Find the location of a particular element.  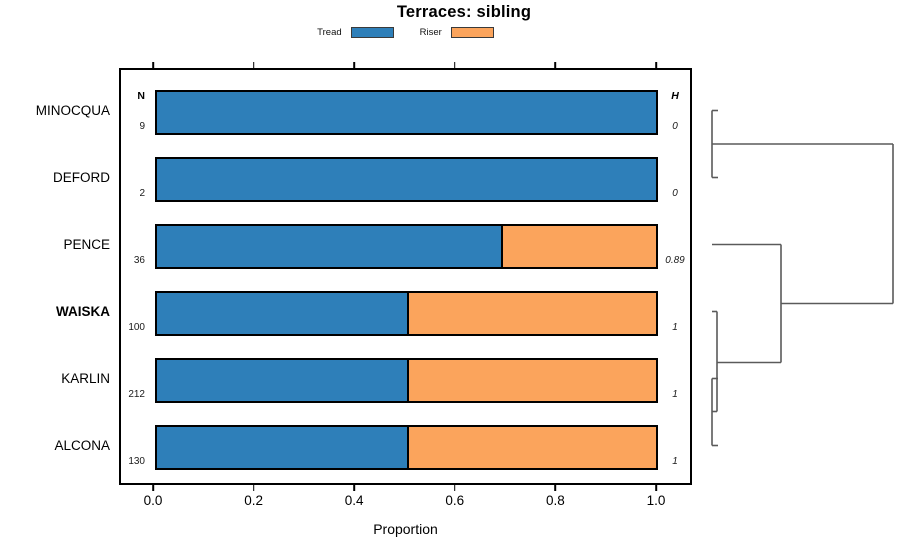

chart-title: Terraces: sibling is located at coordinates (464, 12).